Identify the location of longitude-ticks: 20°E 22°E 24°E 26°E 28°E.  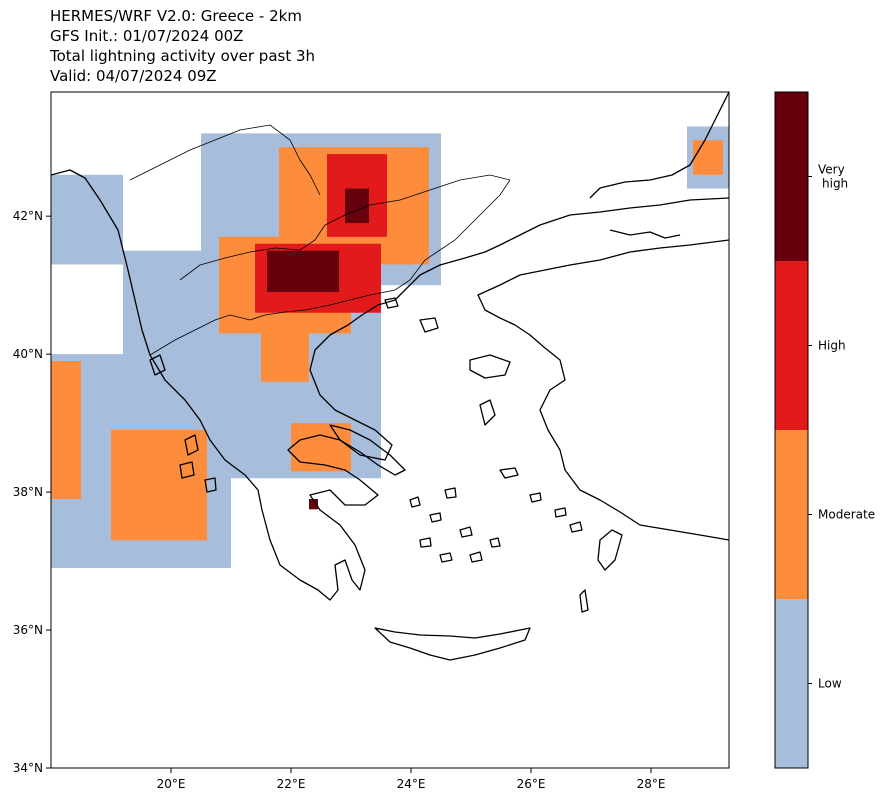
(411, 779).